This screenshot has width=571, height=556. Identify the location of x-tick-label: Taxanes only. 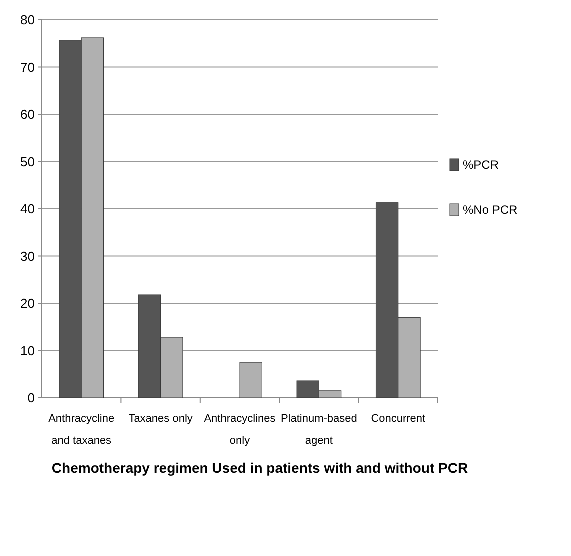
(161, 419).